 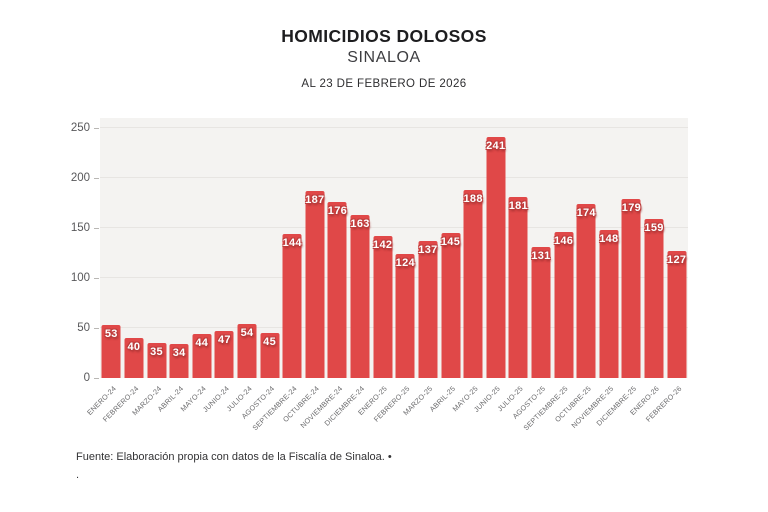 What do you see at coordinates (134, 347) in the screenshot?
I see `bar-value-label: 40` at bounding box center [134, 347].